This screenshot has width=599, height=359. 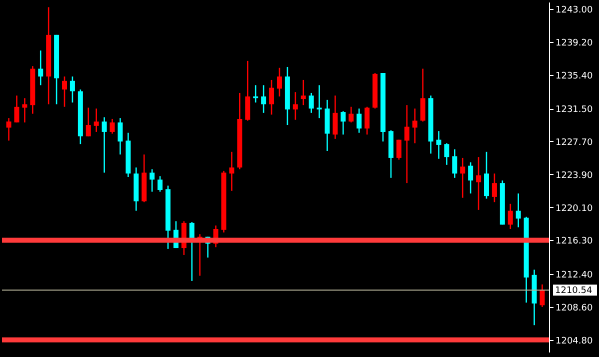 What do you see at coordinates (574, 308) in the screenshot?
I see `y-tick-label: 1208.60` at bounding box center [574, 308].